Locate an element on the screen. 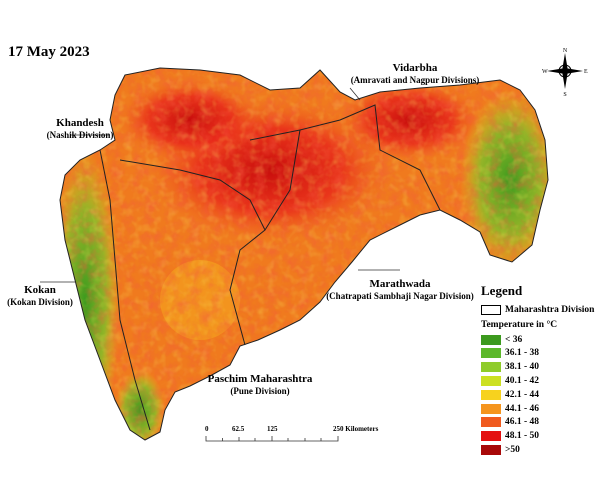  scale-bar: 0 62.5 125 250 Kilometers is located at coordinates (305, 435).